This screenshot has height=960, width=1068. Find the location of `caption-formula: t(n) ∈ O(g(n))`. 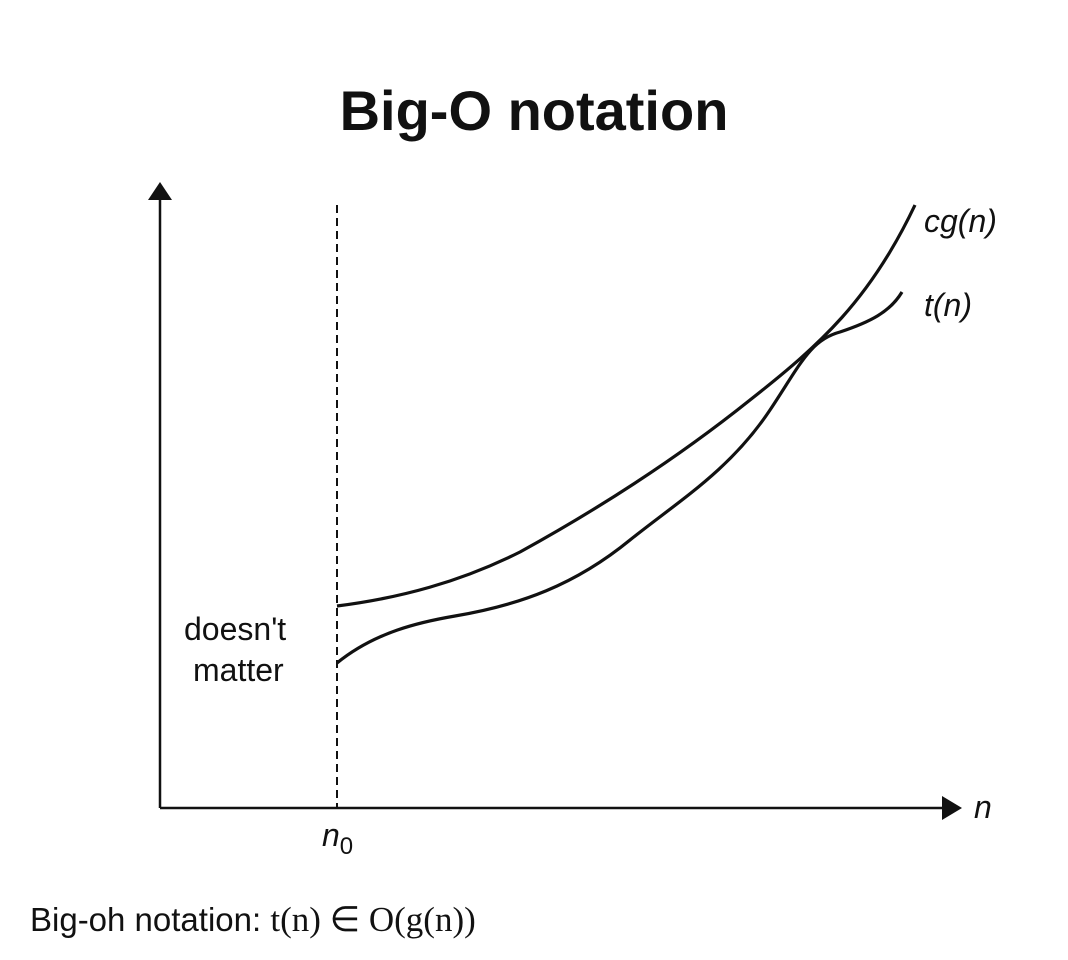

caption-formula: t(n) ∈ O(g(n)) is located at coordinates (373, 919).